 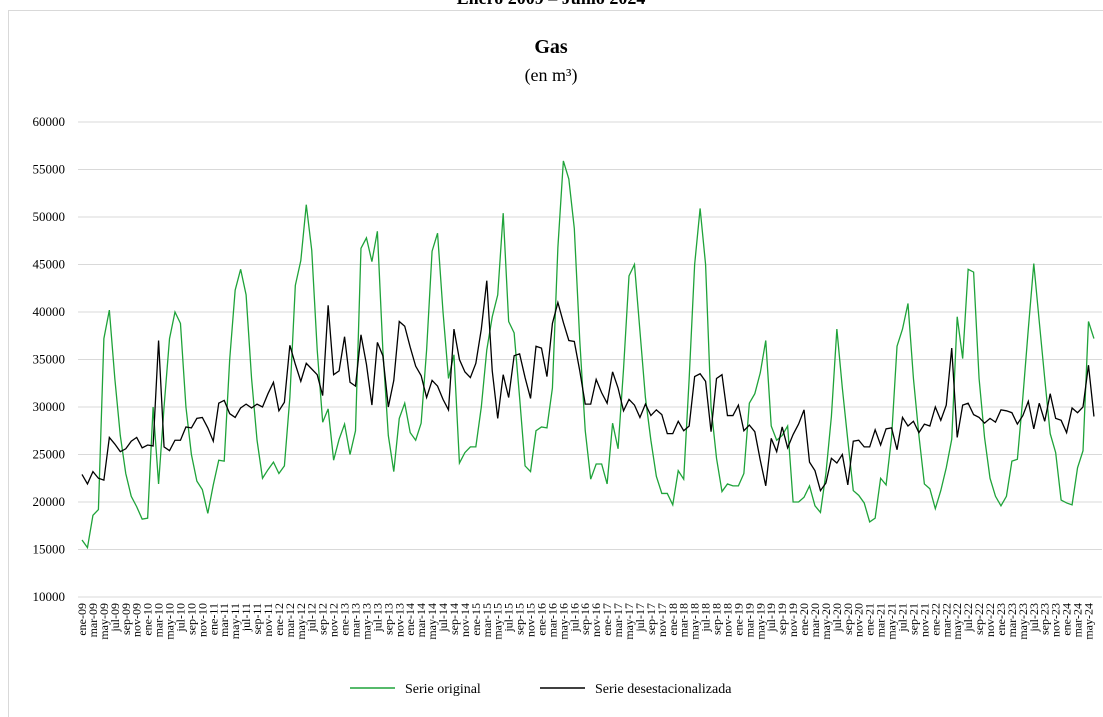 What do you see at coordinates (749, 620) in the screenshot?
I see `x-tick-label: mar-19` at bounding box center [749, 620].